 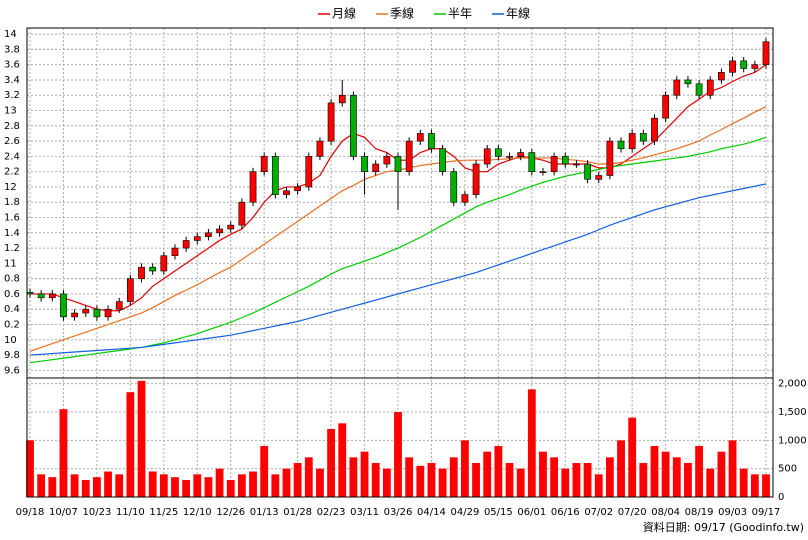 What do you see at coordinates (12, 172) in the screenshot?
I see `y-tick-label: 2.2` at bounding box center [12, 172].